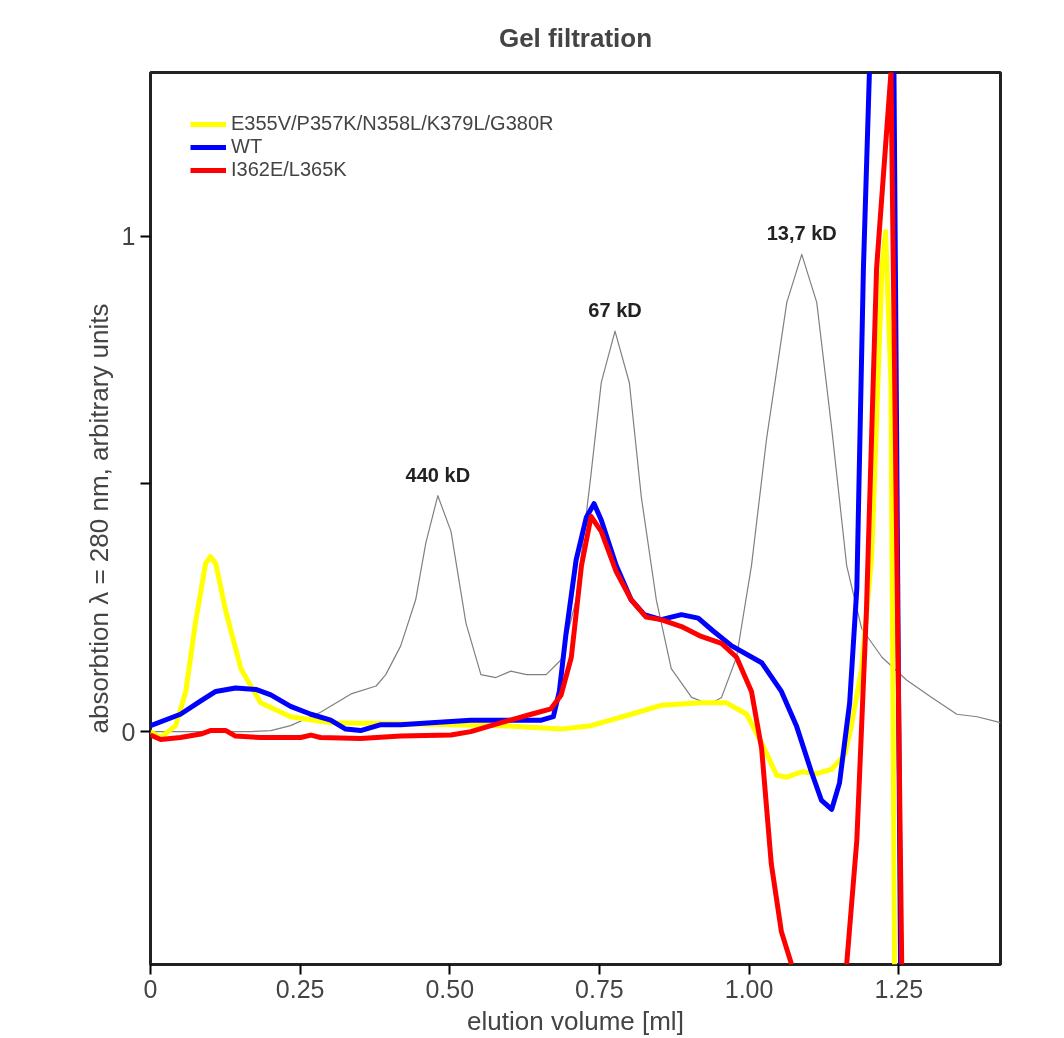  What do you see at coordinates (150, 988) in the screenshot?
I see `x-tick-label: 0` at bounding box center [150, 988].